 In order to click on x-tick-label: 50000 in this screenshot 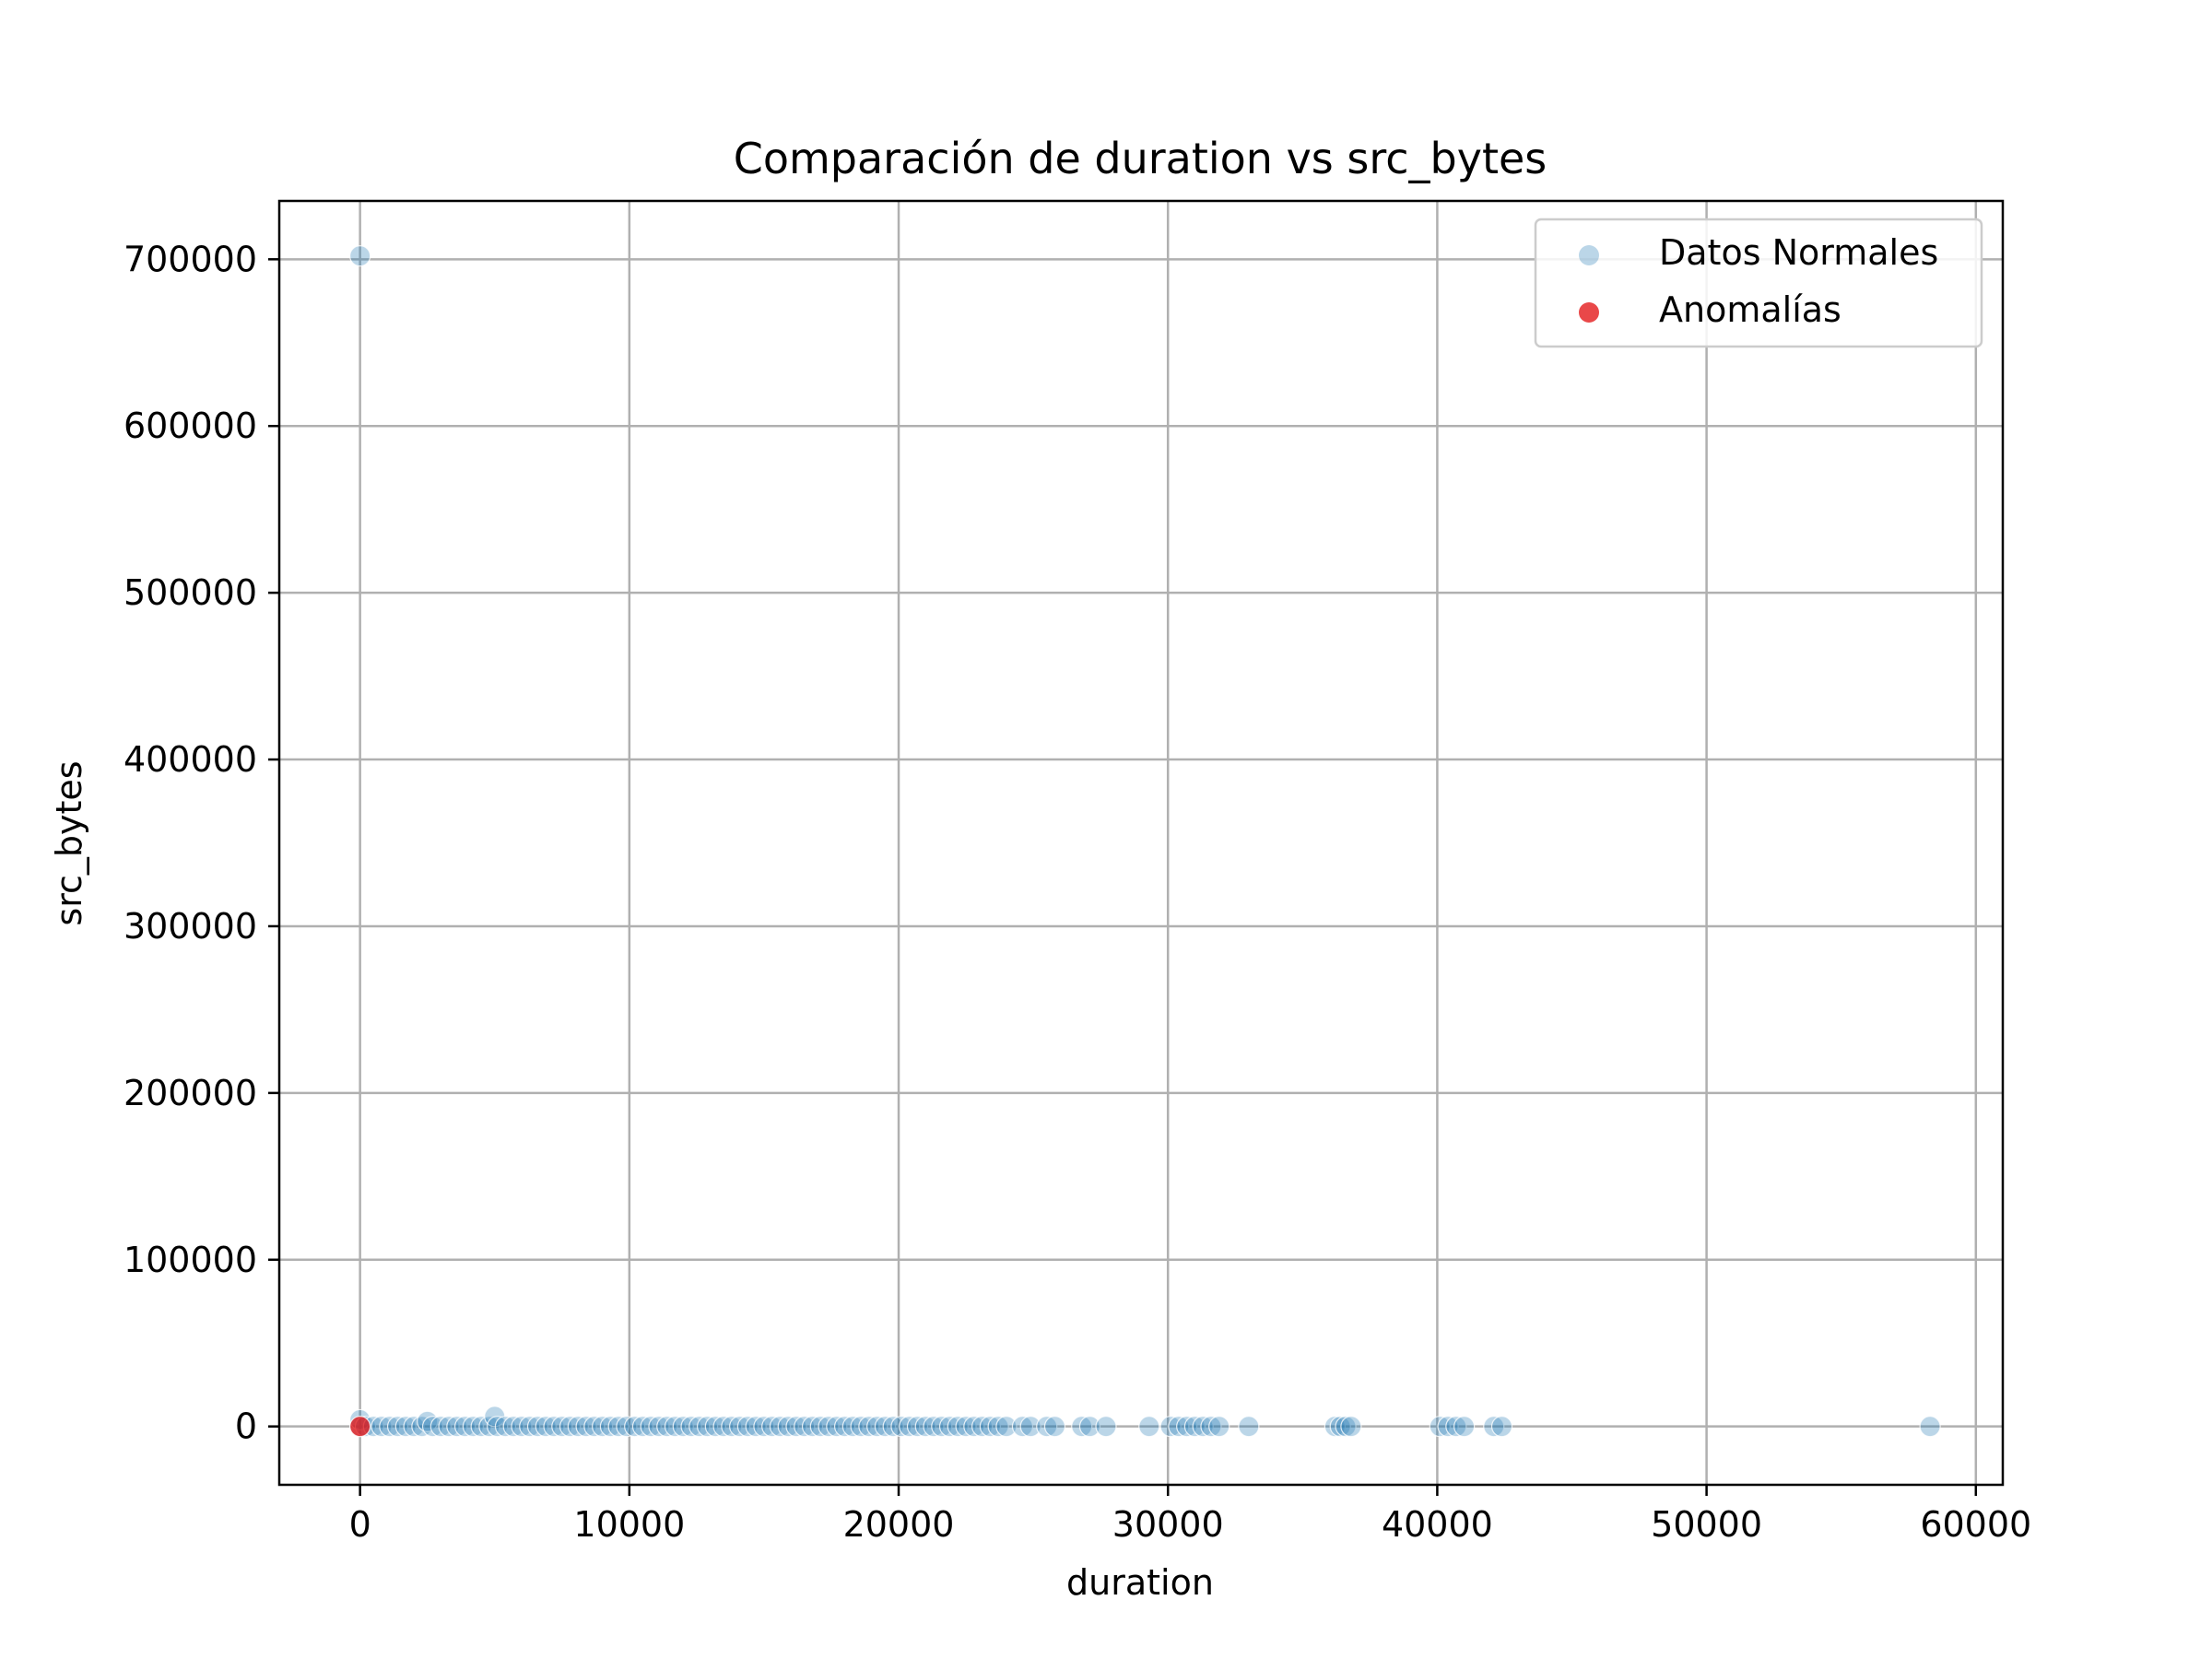, I will do `click(1706, 1524)`.